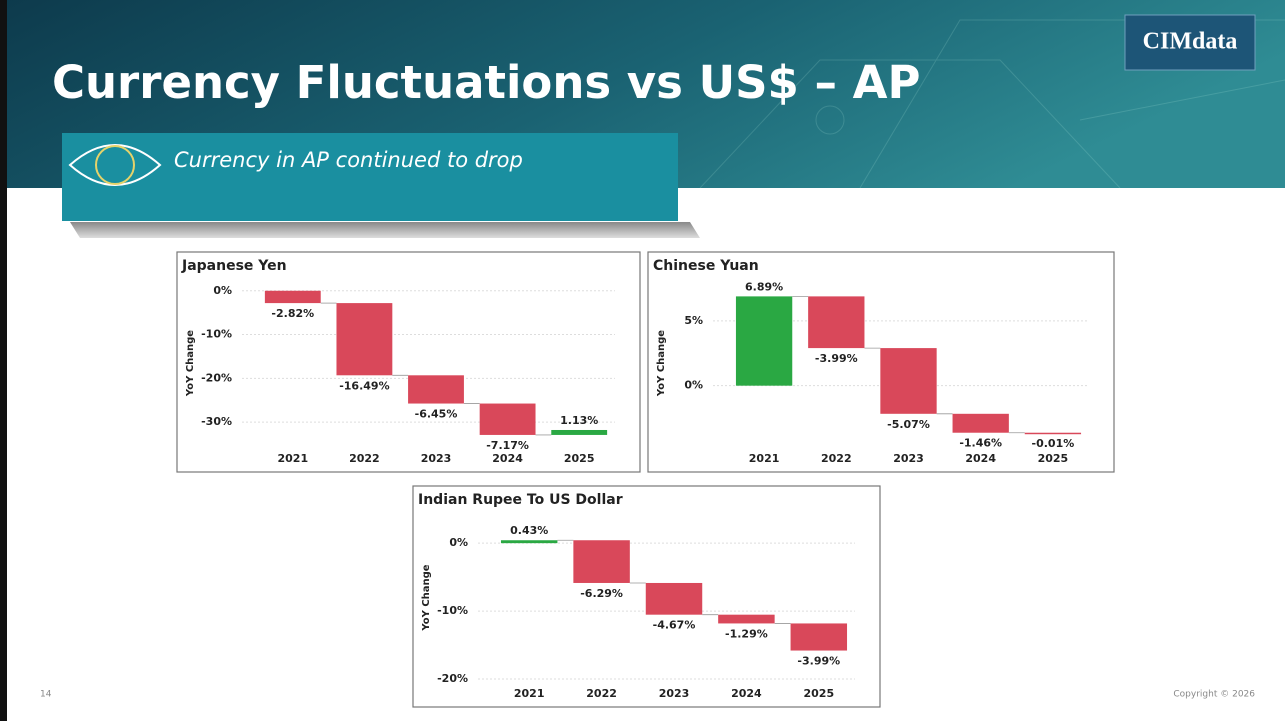  What do you see at coordinates (370, 177) in the screenshot?
I see `subtitle-banner` at bounding box center [370, 177].